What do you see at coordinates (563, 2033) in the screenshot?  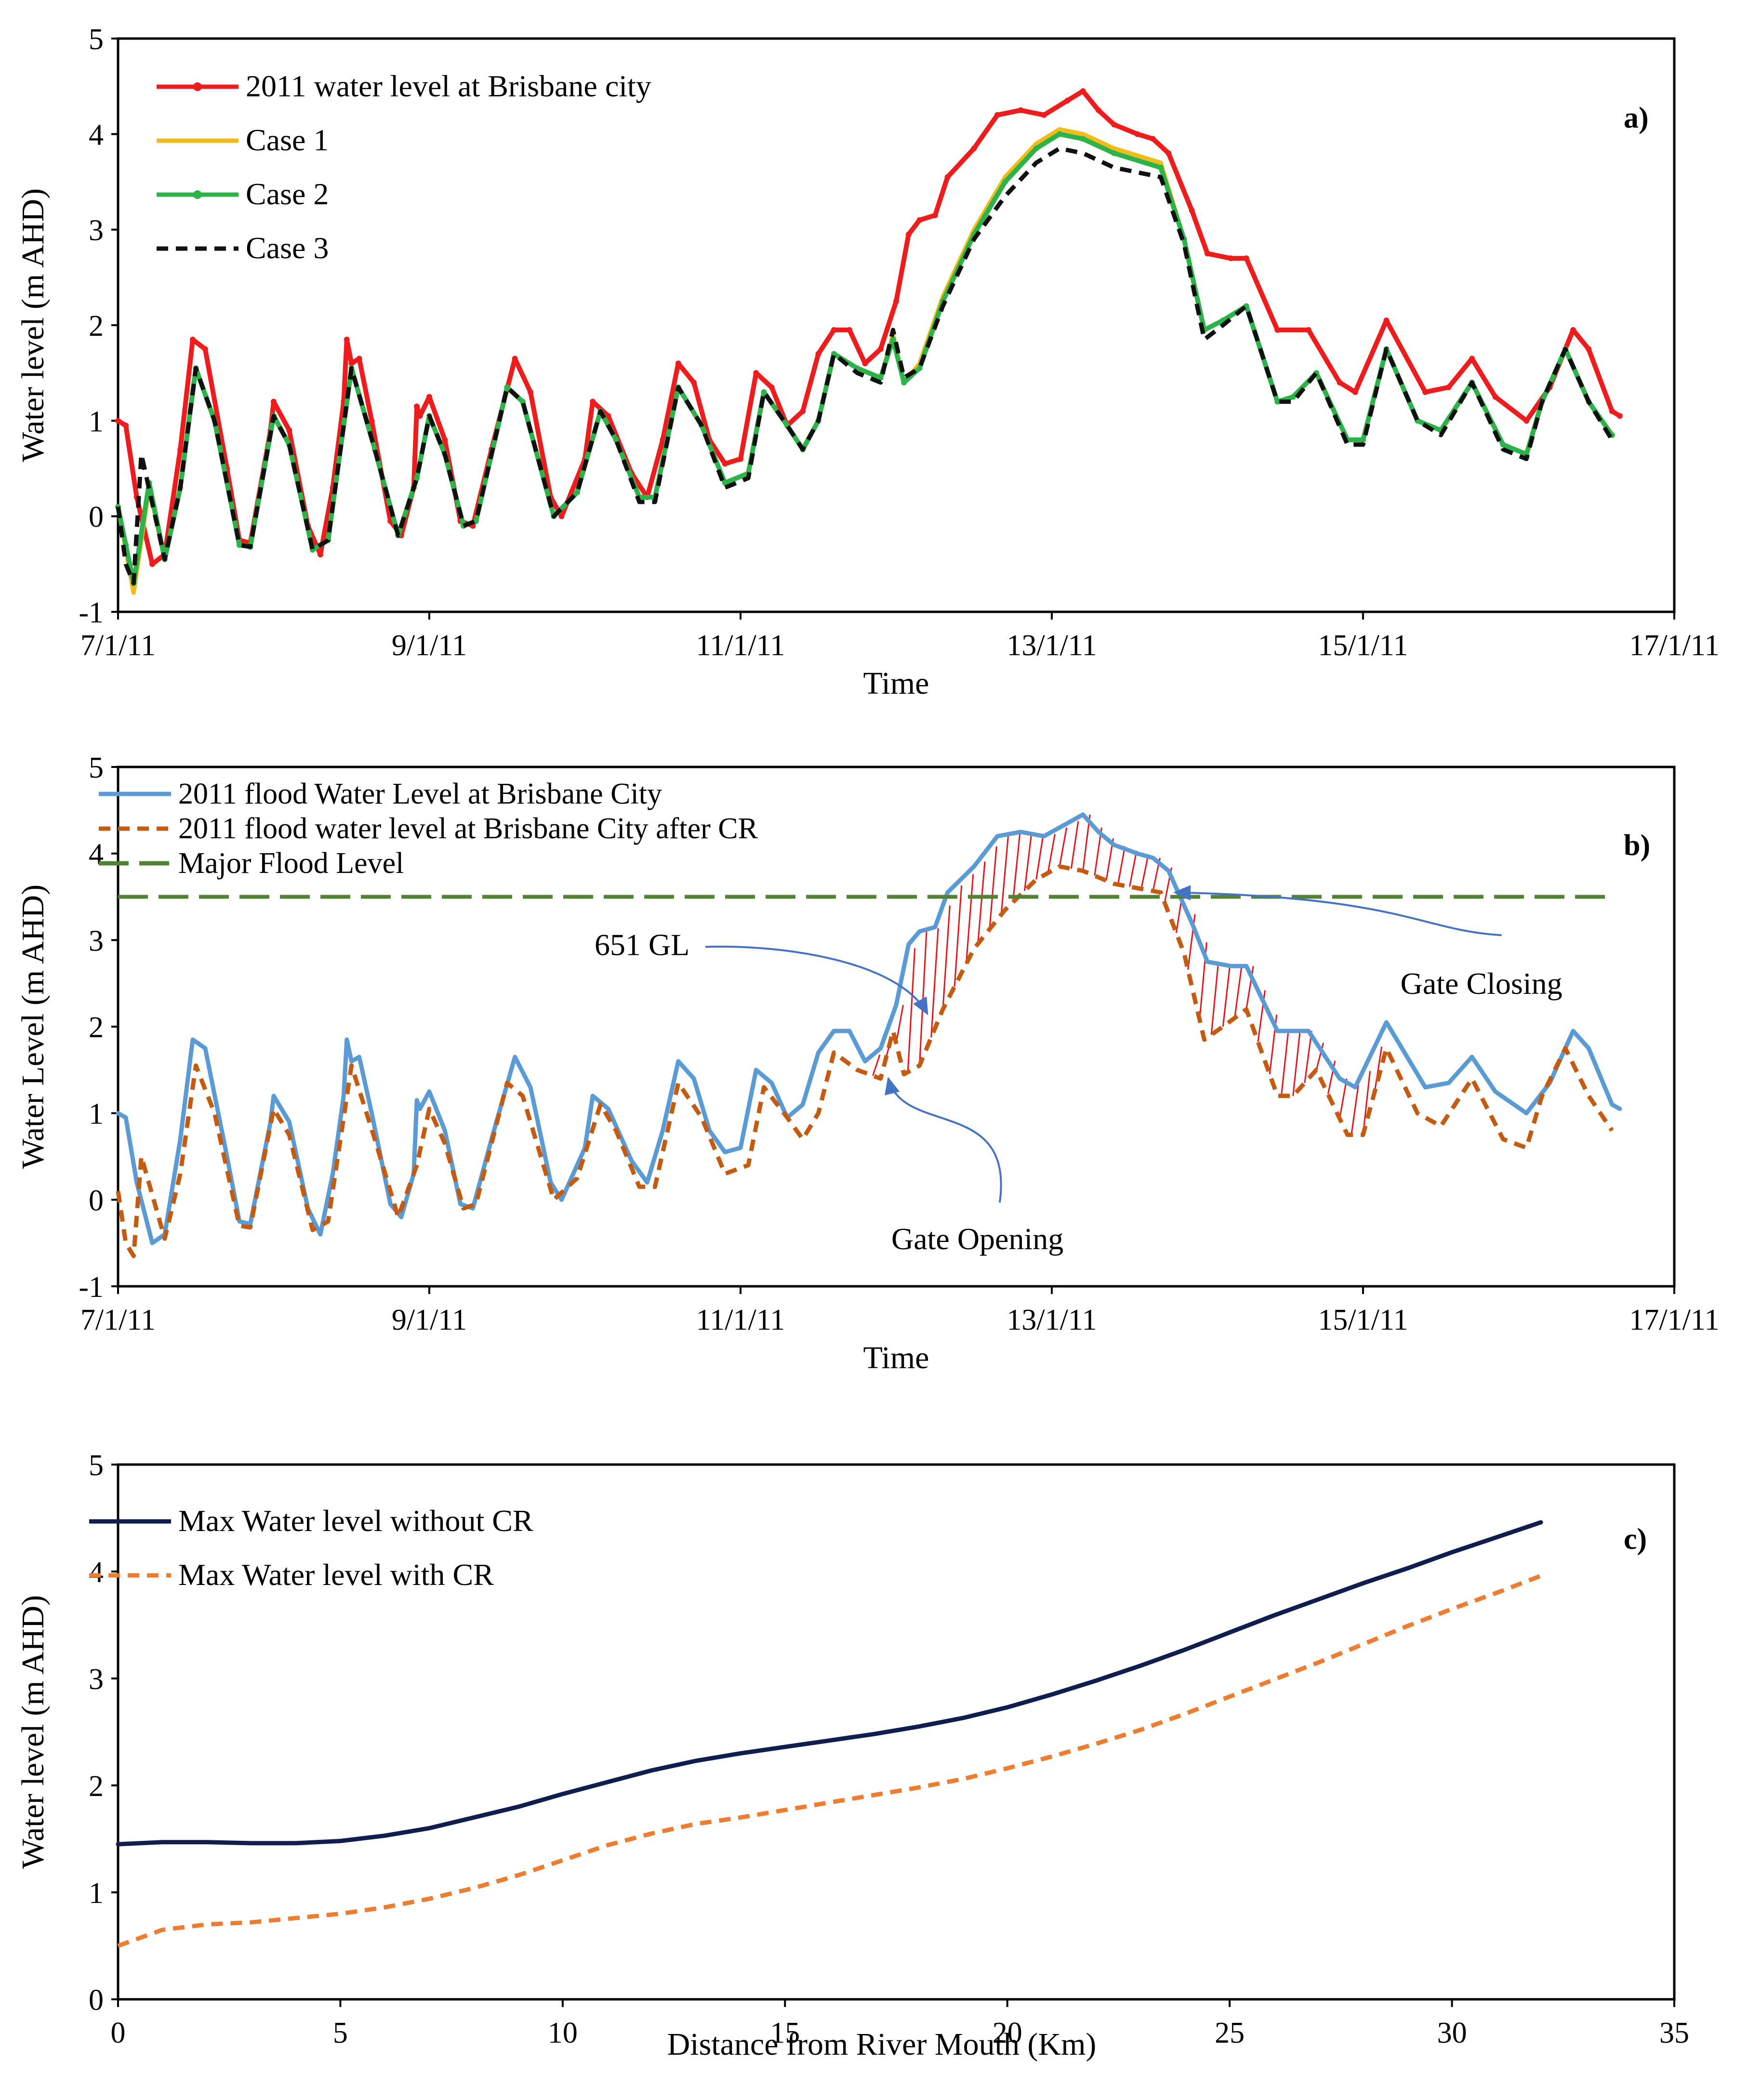 I see `x-tick-label: 10` at bounding box center [563, 2033].